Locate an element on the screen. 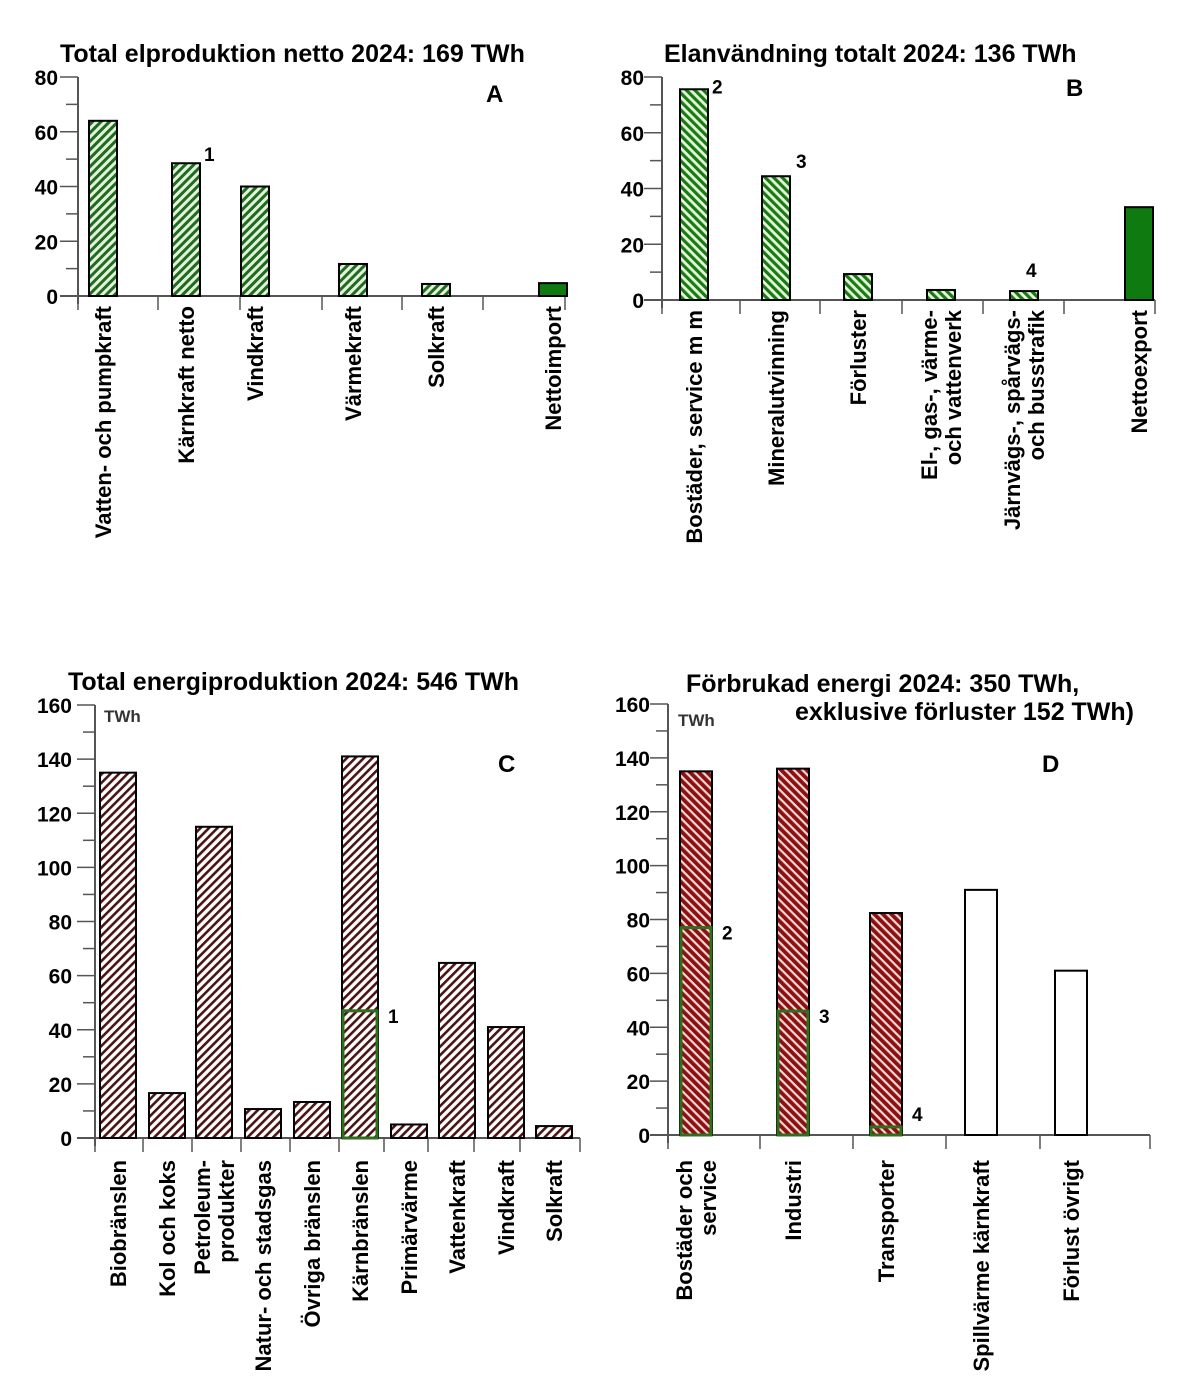  chart-title-line2: exklusive förluster 152 TWh) is located at coordinates (964, 712).